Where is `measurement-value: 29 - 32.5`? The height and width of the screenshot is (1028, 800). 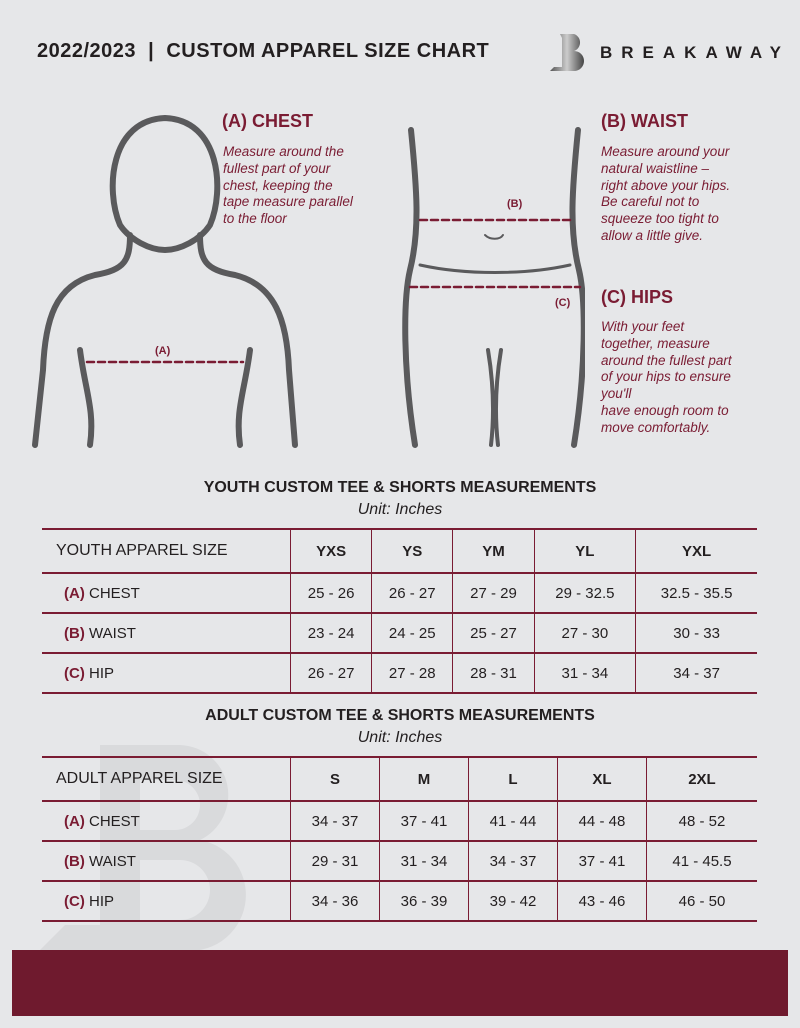 measurement-value: 29 - 32.5 is located at coordinates (584, 593).